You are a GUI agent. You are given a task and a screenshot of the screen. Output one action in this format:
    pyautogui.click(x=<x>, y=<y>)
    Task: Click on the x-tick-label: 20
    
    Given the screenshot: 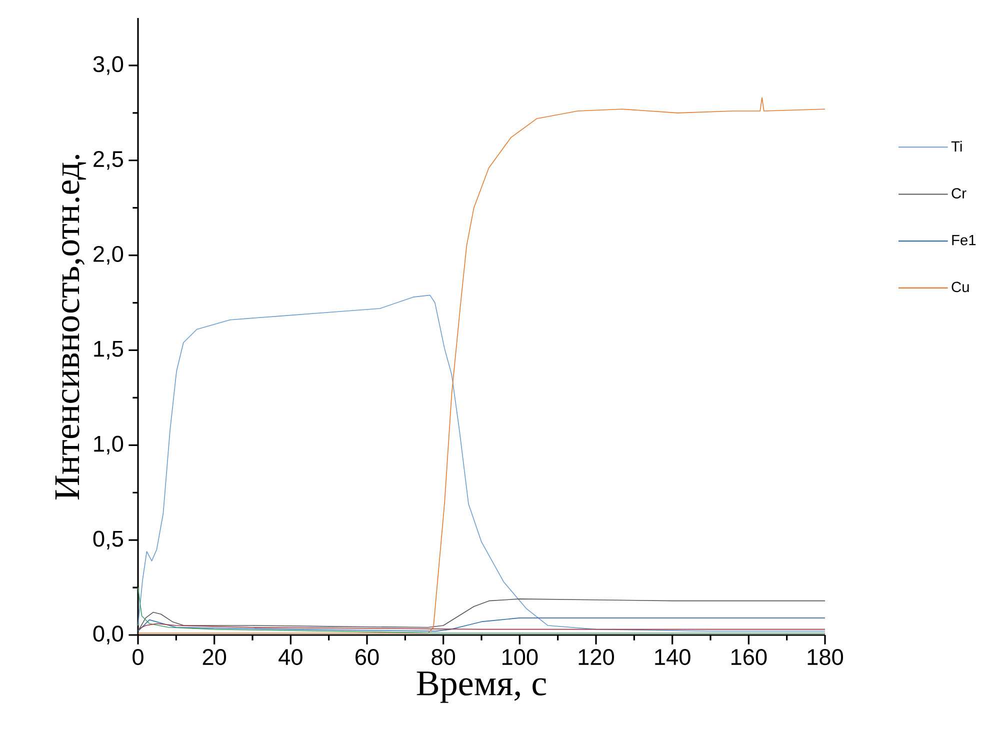 What is the action you would take?
    pyautogui.click(x=214, y=657)
    